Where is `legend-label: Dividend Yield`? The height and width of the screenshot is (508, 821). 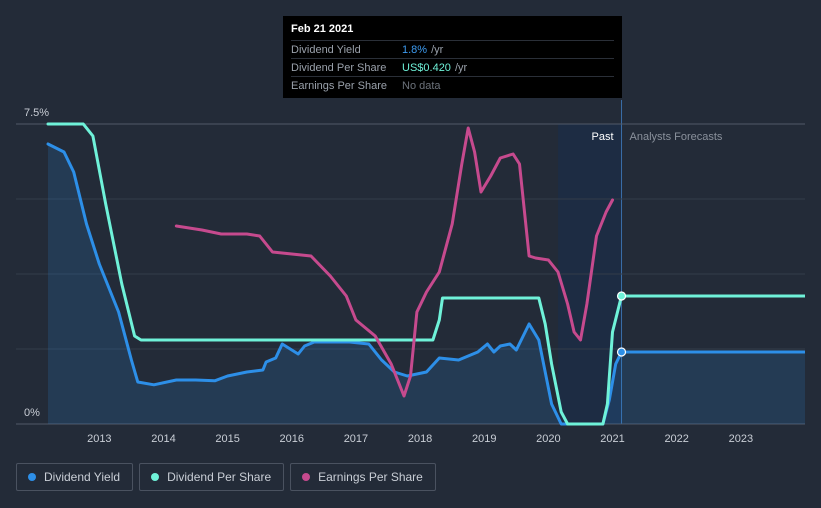
legend-label: Dividend Yield is located at coordinates (82, 477).